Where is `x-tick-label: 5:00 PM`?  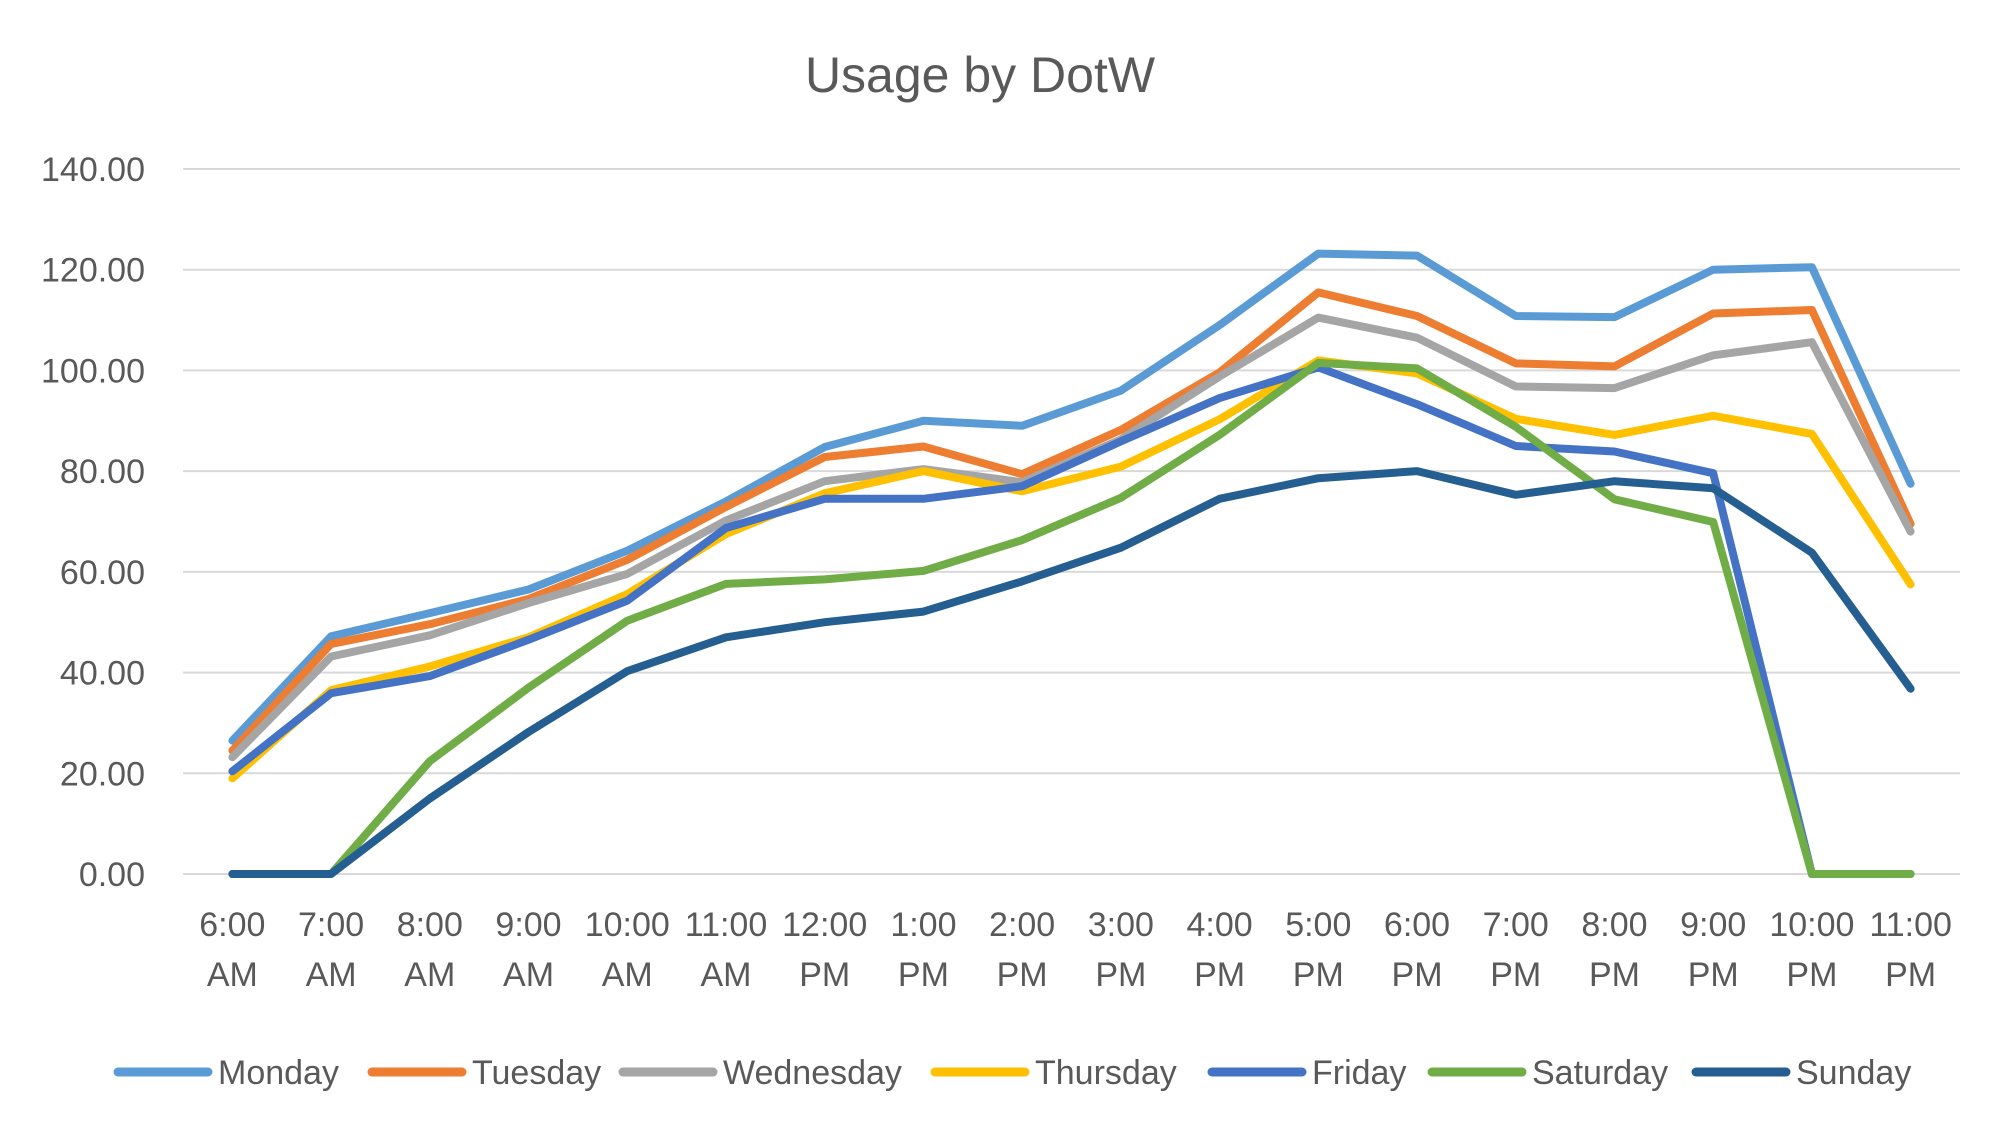
x-tick-label: 5:00 PM is located at coordinates (1318, 950).